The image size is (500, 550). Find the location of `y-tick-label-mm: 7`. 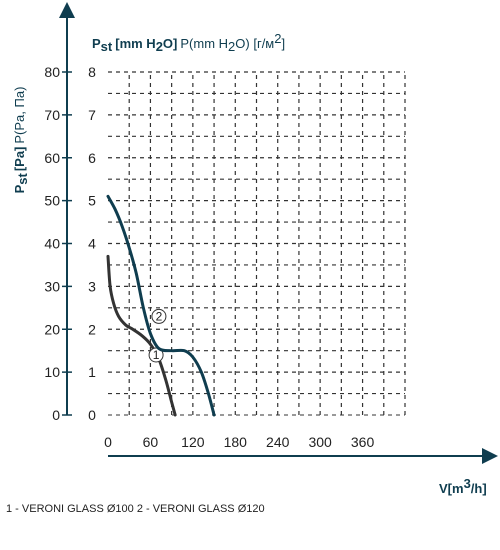

y-tick-label-mm: 7 is located at coordinates (92, 115).